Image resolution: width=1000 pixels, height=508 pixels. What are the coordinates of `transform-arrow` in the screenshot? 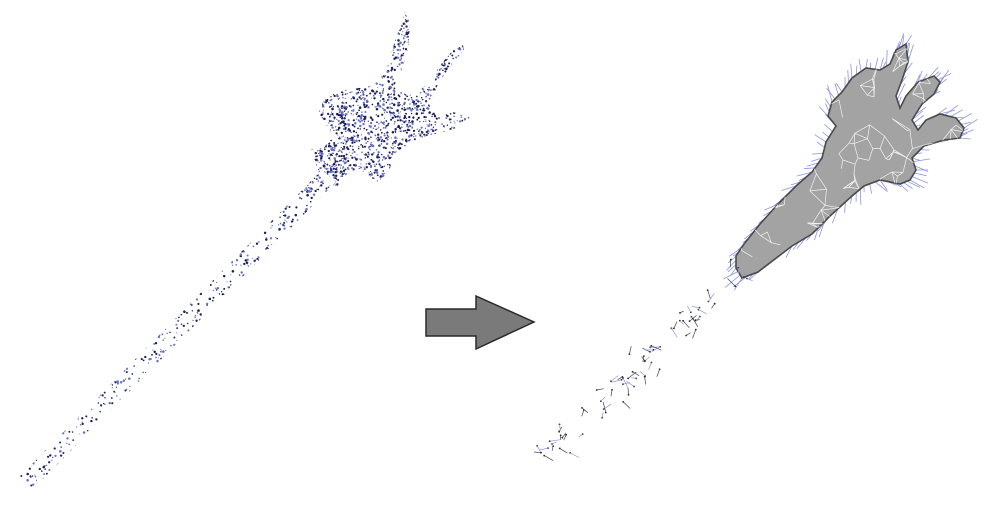 It's located at (480, 322).